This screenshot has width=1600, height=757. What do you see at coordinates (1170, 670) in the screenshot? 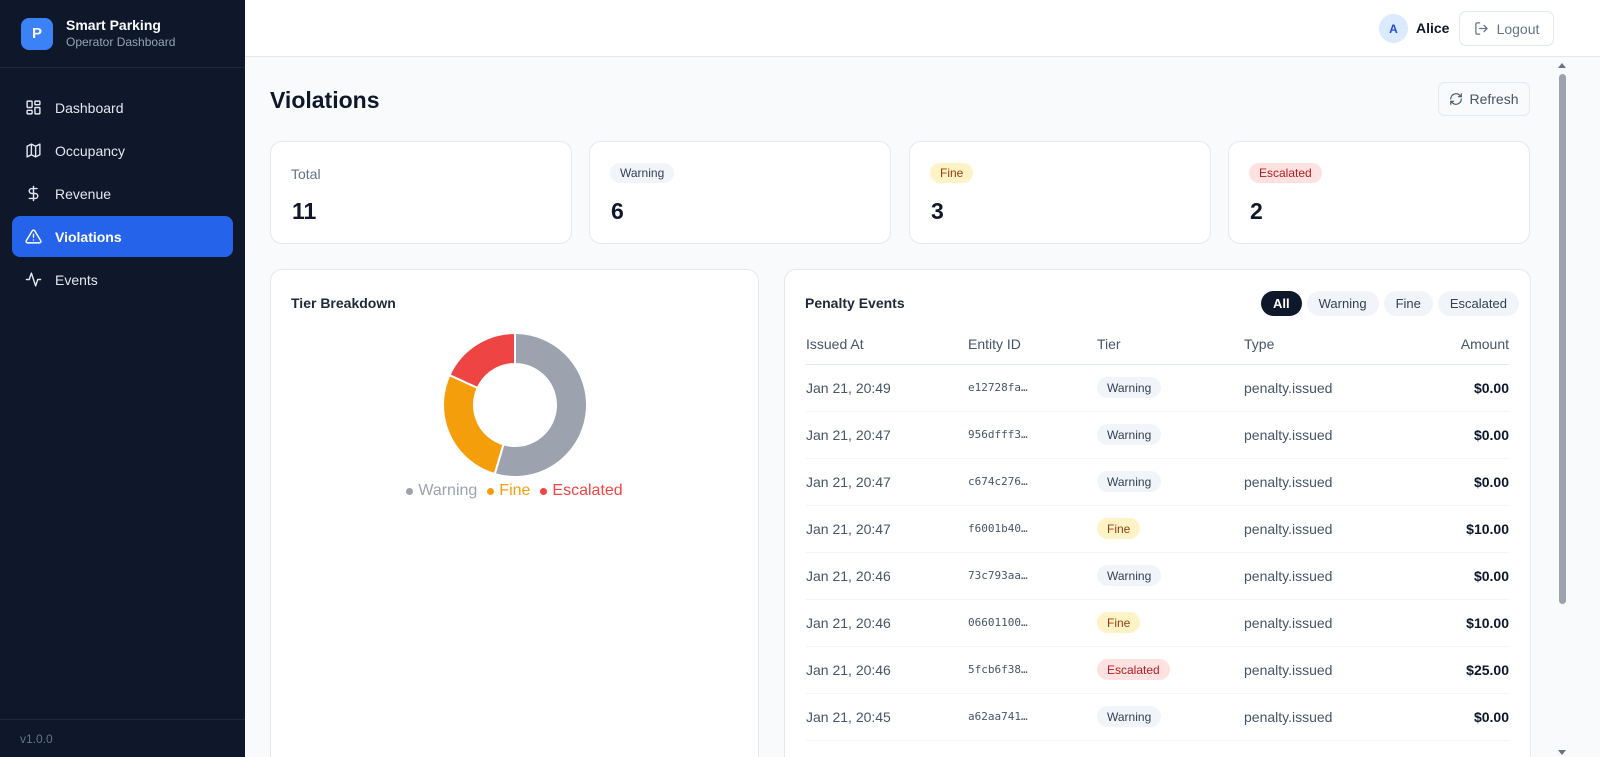
I see `tier-cell: Escalated` at bounding box center [1170, 670].